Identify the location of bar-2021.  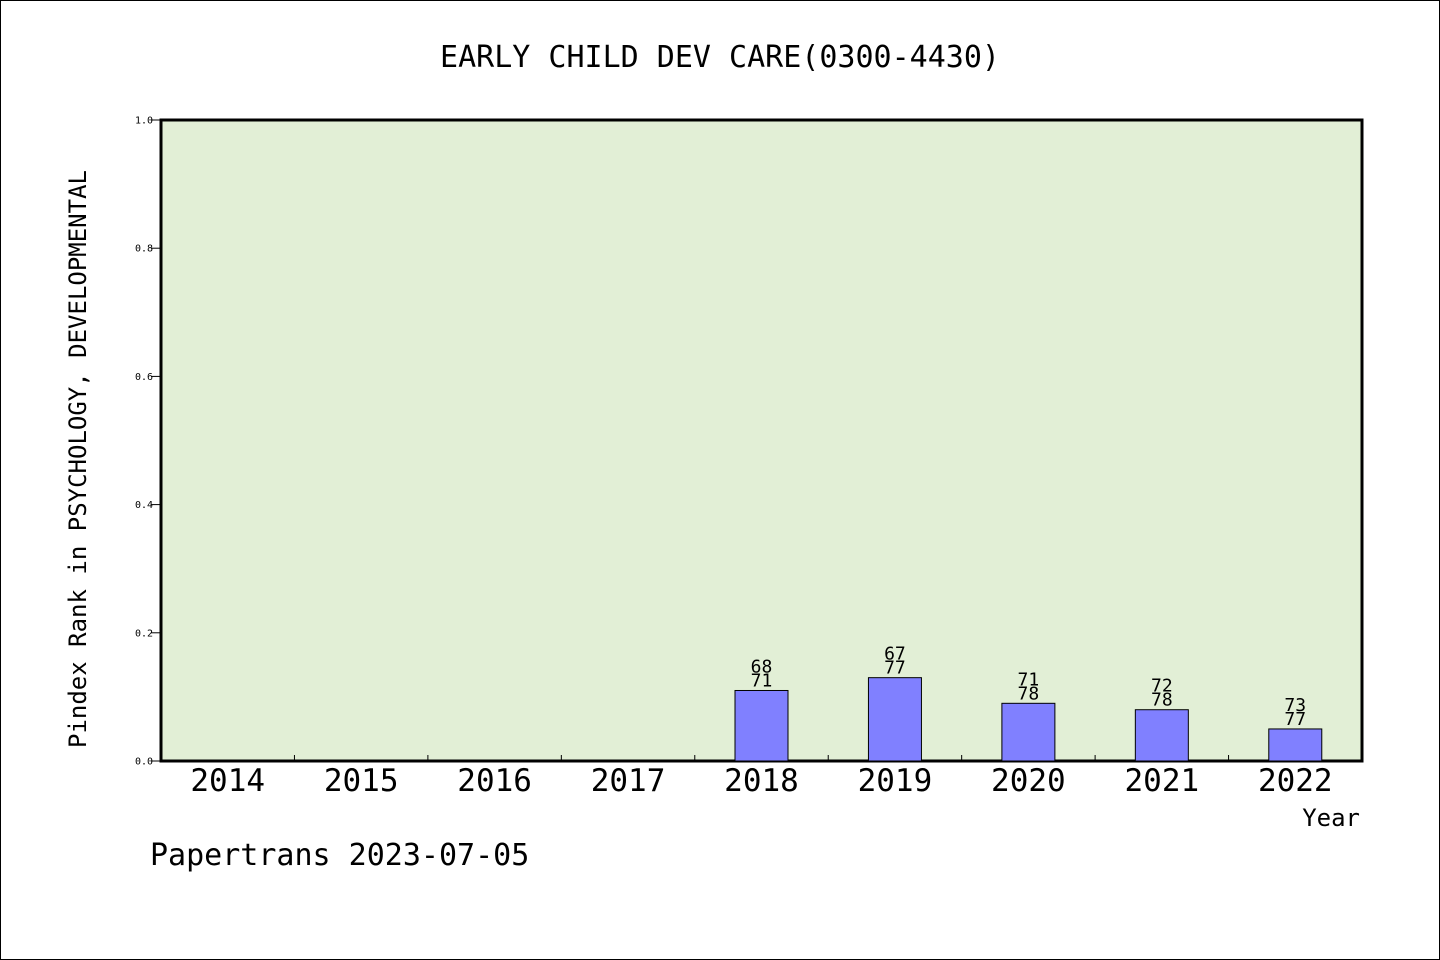
(1161, 735).